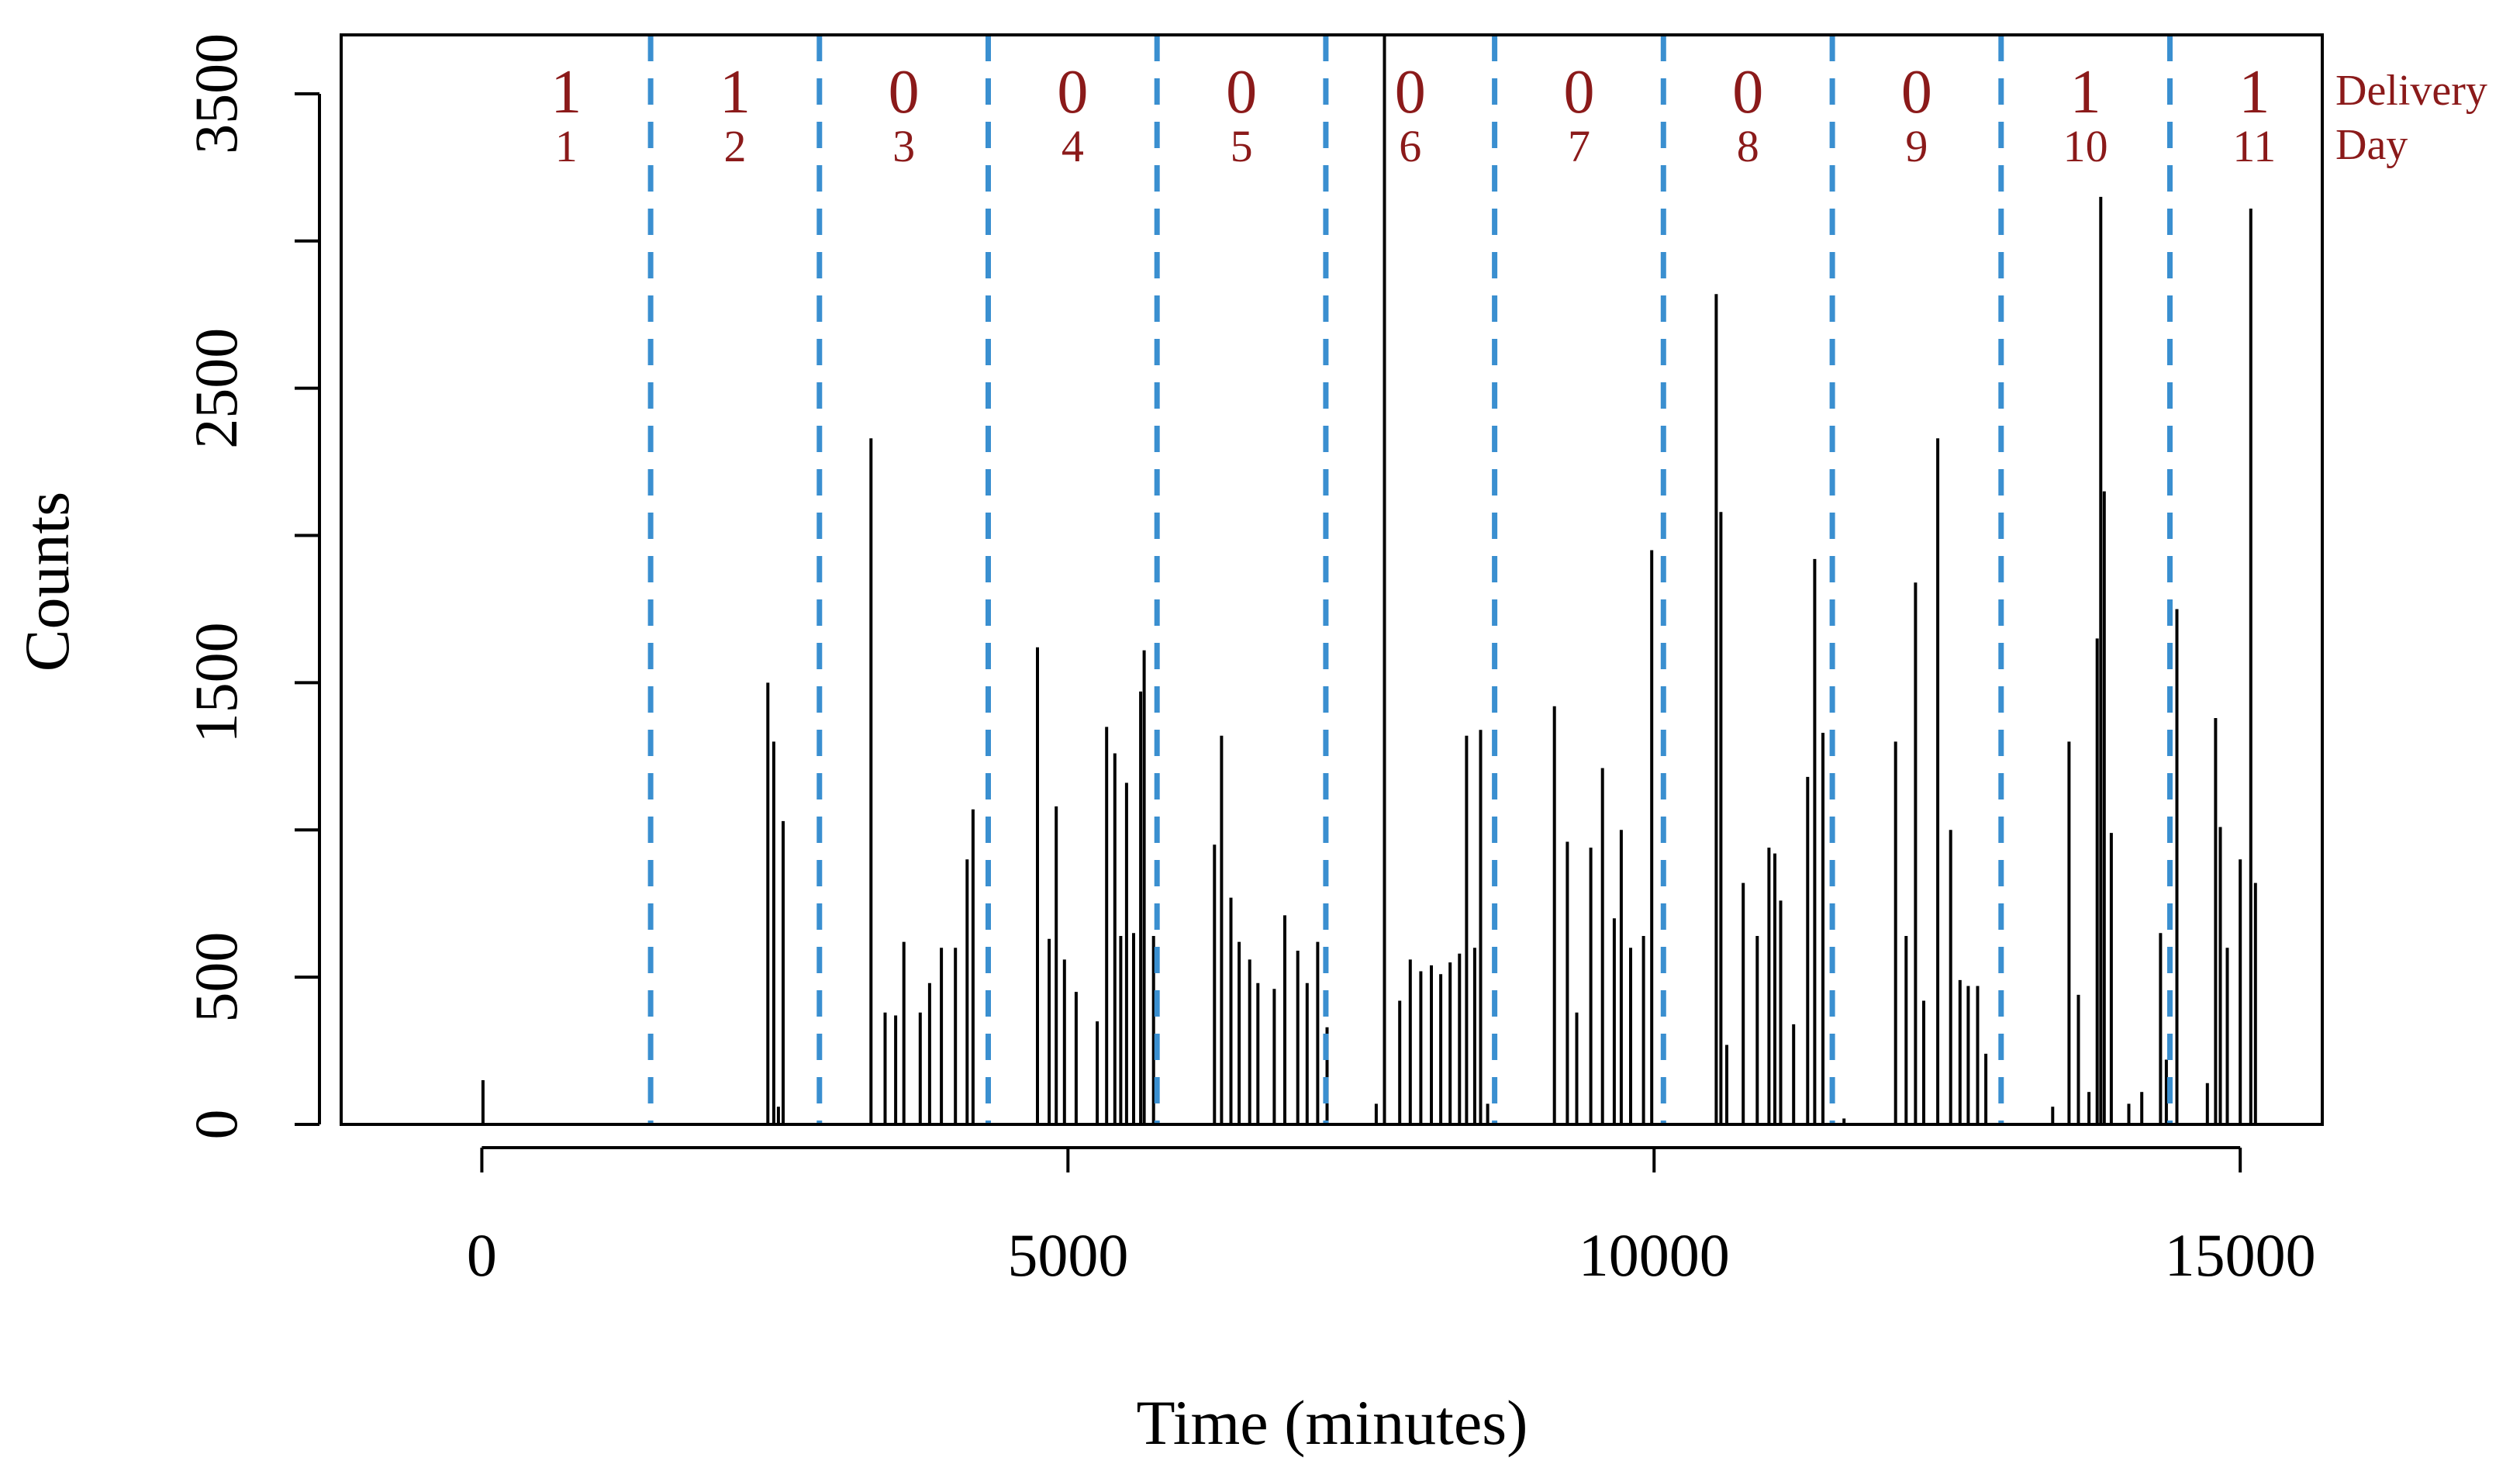 The image size is (2520, 1478). I want to click on x-tick-label: 5000, so click(1067, 1255).